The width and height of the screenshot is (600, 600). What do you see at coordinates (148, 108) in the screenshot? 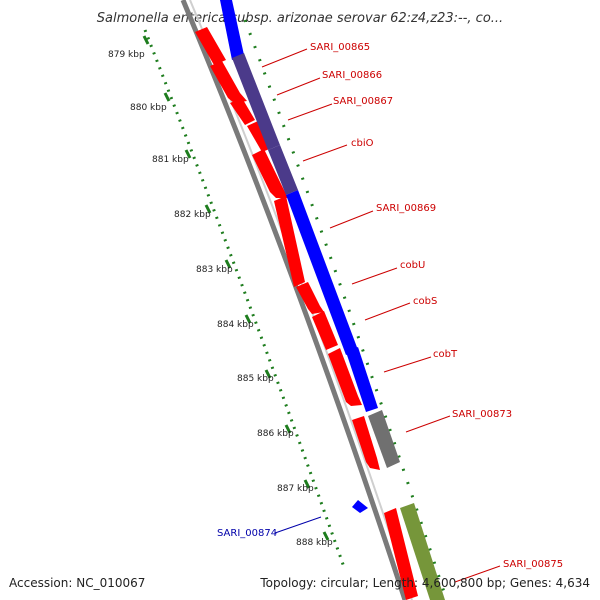
I see `kbp-label: 880 kbp` at bounding box center [148, 108].